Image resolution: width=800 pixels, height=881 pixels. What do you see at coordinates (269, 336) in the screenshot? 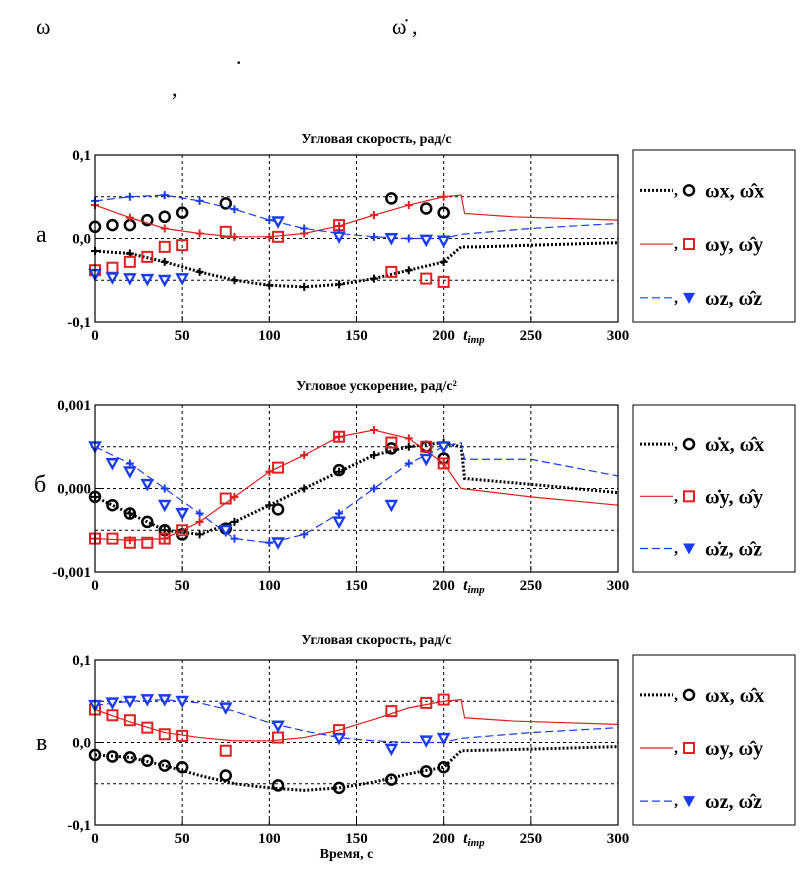
I see `x-tick-label: 100` at bounding box center [269, 336].